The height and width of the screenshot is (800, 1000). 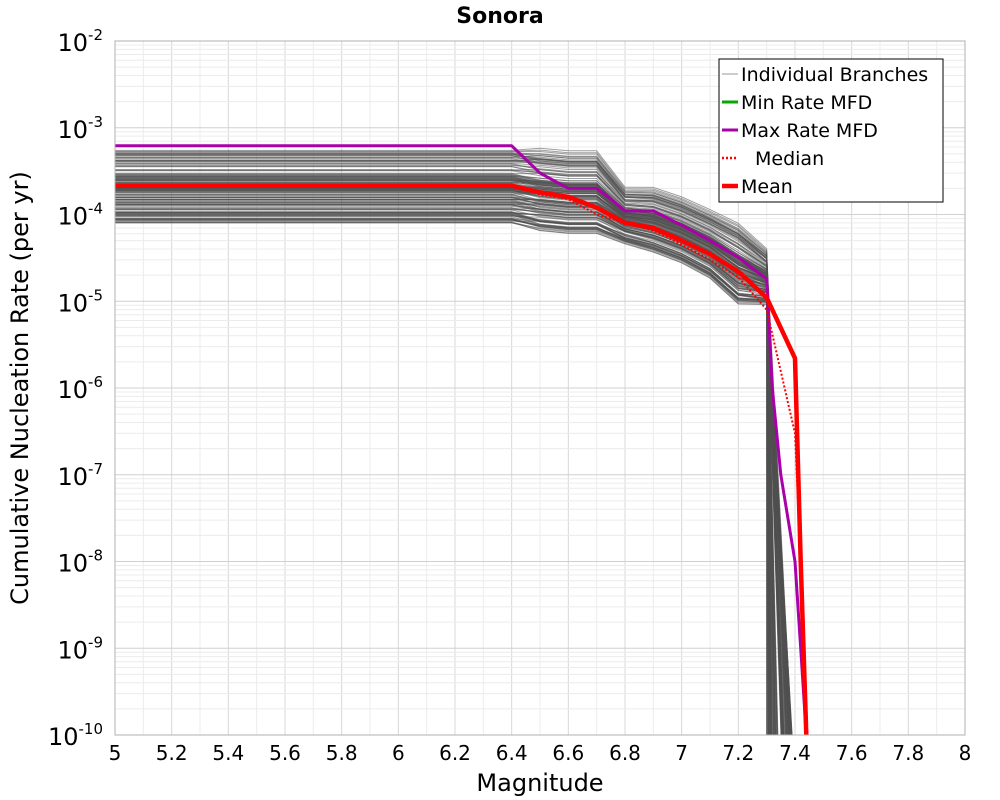 I want to click on x-tick-label: 5.8, so click(x=342, y=753).